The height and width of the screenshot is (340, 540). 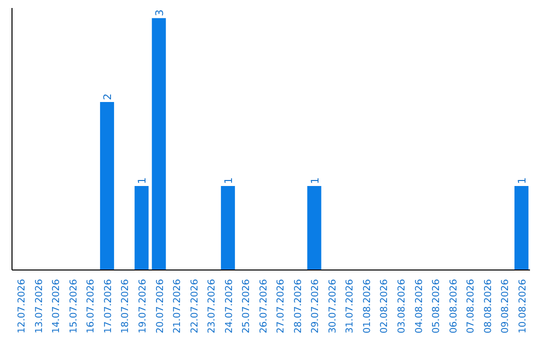 I want to click on x-tick-label: 12.07.2026, so click(x=22, y=306).